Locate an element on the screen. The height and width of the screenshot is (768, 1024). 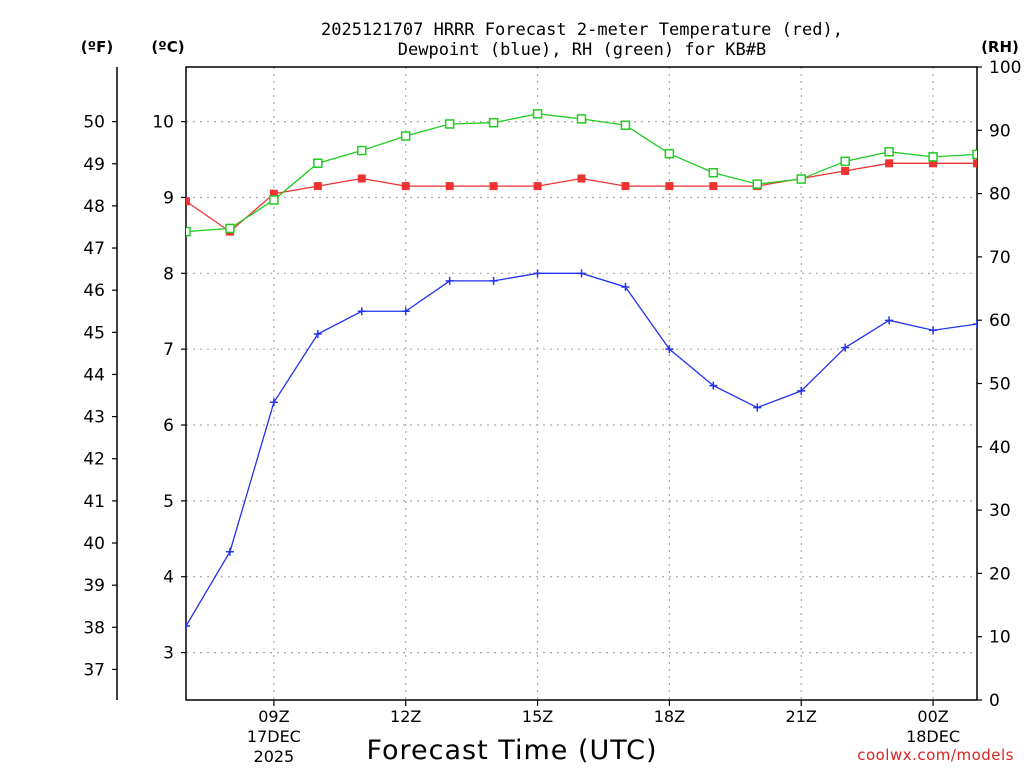
fahrenheit-tick-label: 37 is located at coordinates (94, 670).